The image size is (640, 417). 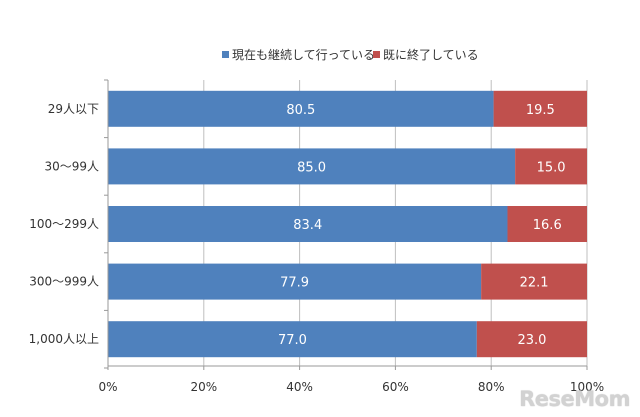 What do you see at coordinates (71, 166) in the screenshot?
I see `category-label-1: 30～99人` at bounding box center [71, 166].